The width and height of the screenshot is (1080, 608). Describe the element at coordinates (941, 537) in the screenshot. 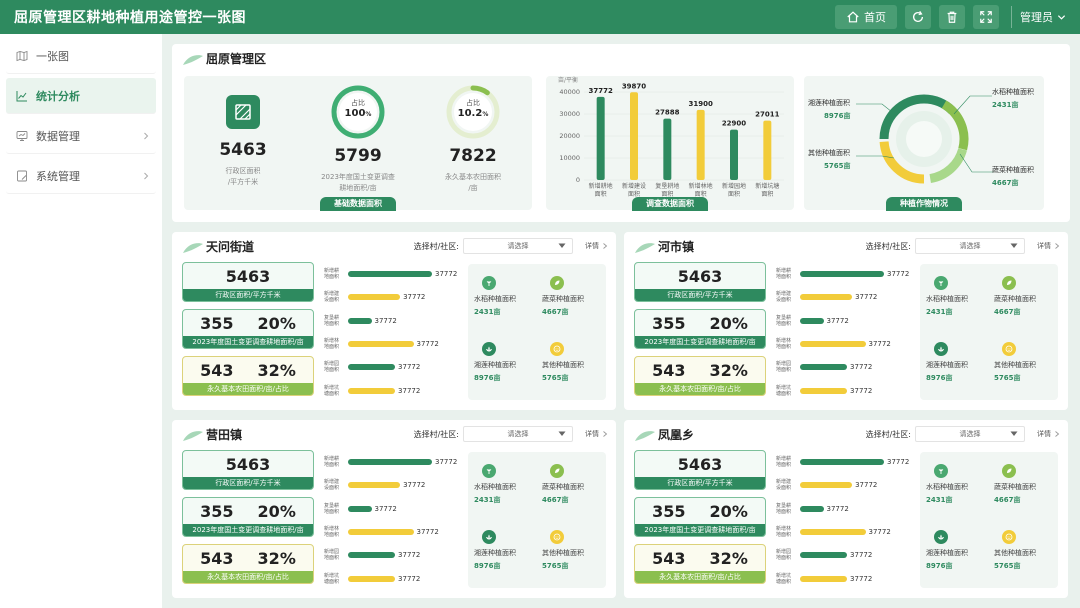

I see `lotus-icon` at that location.